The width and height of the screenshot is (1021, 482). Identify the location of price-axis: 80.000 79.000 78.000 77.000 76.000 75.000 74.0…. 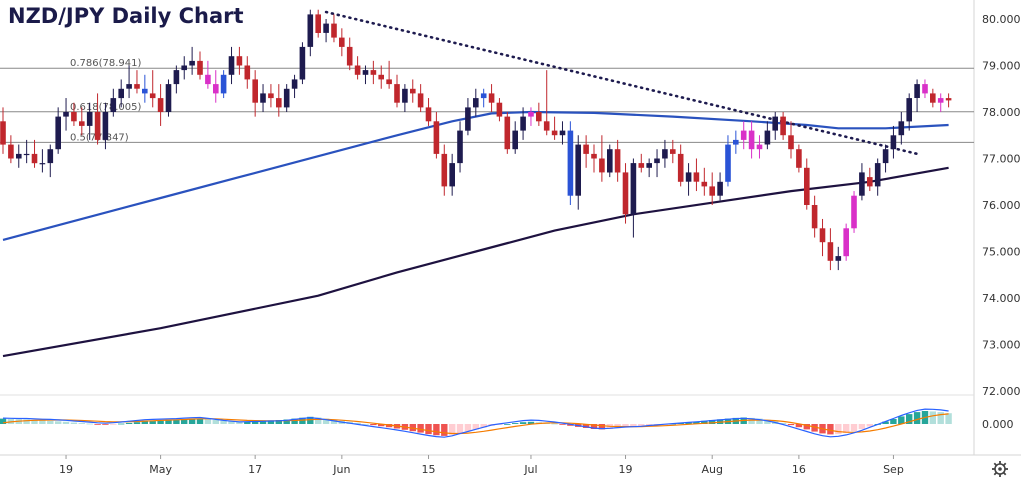
(1001, 205).